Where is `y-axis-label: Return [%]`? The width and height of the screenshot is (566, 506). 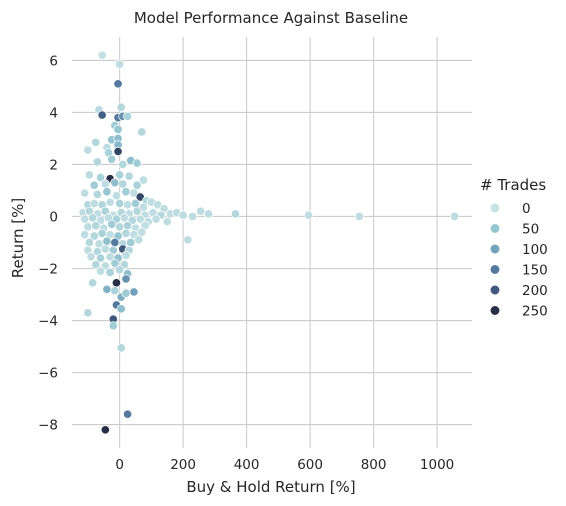
y-axis-label: Return [%] is located at coordinates (18, 238).